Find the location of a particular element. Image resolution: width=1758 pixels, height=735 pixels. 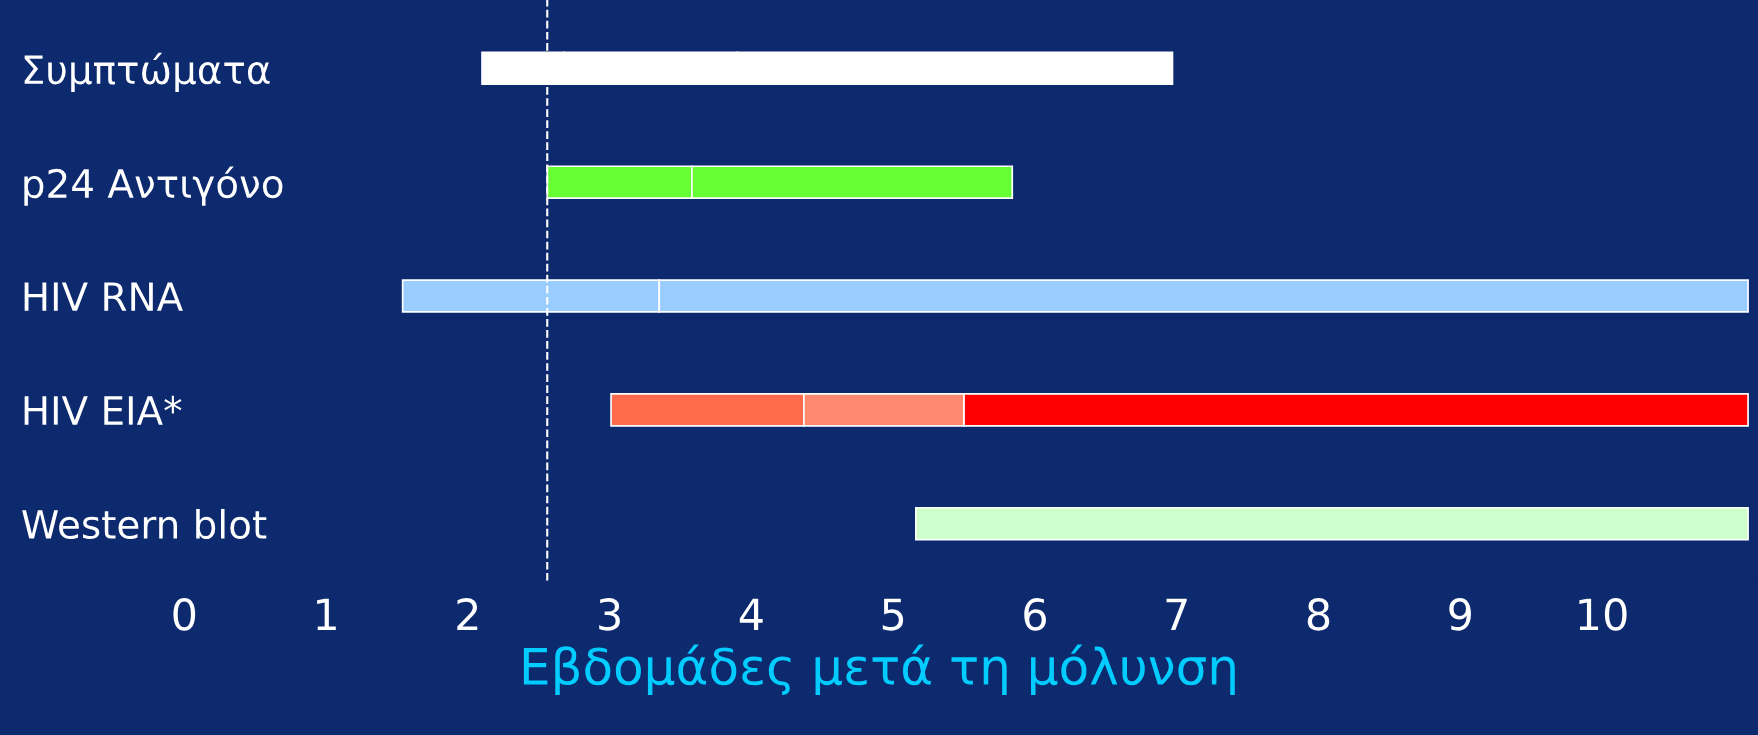

x-tick-label: 9 is located at coordinates (1460, 614).